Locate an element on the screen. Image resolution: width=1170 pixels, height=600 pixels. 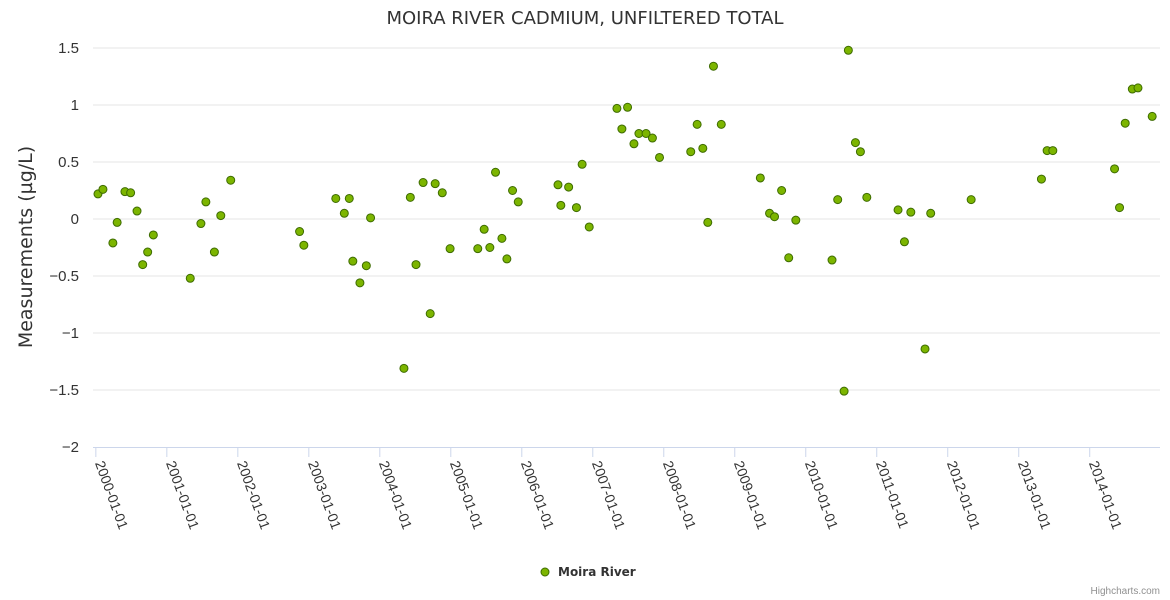
y-tick-label: 1 is located at coordinates (75, 105).